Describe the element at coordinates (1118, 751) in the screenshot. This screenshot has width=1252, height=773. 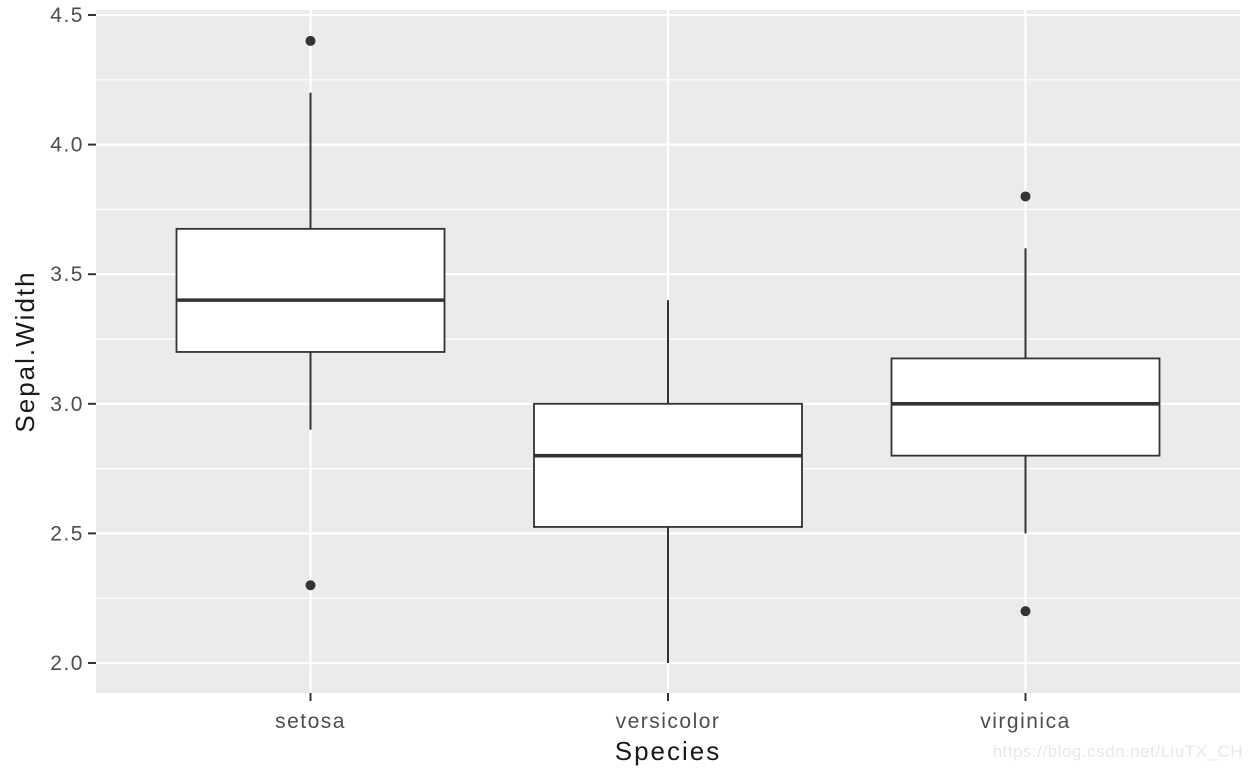
I see `watermark: https://blog.csdn.net/LiuTX_CH` at that location.